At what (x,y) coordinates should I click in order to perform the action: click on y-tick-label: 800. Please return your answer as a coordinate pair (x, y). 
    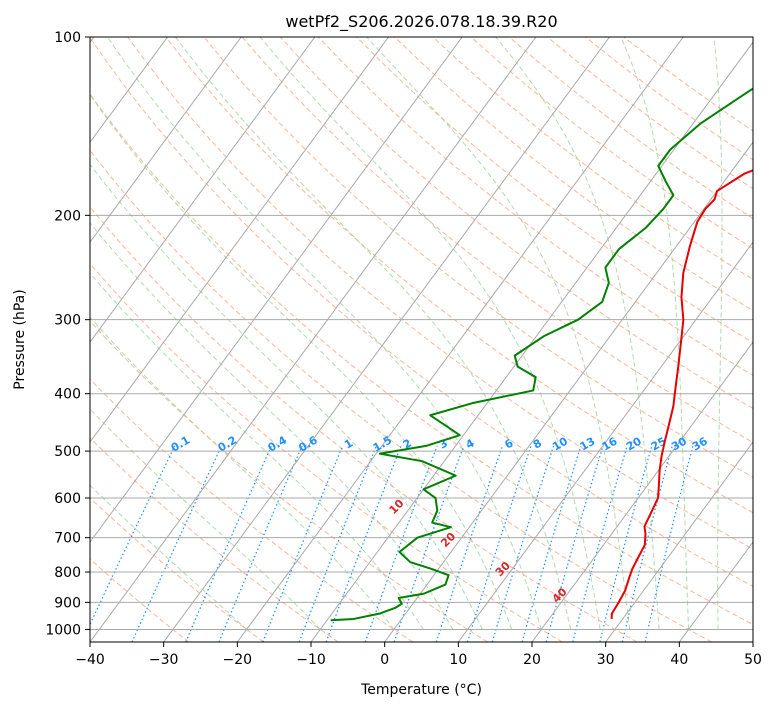
    Looking at the image, I should click on (67, 573).